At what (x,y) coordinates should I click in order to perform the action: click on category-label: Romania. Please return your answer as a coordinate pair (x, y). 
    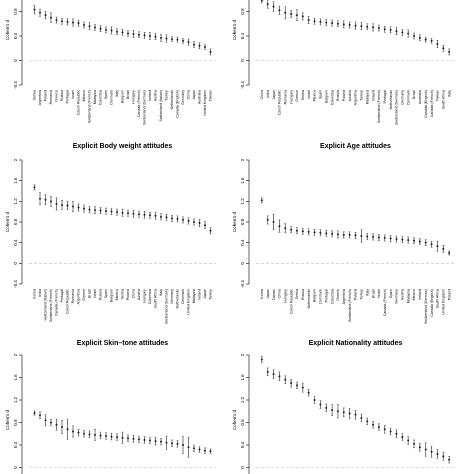
    Looking at the image, I should click on (285, 97).